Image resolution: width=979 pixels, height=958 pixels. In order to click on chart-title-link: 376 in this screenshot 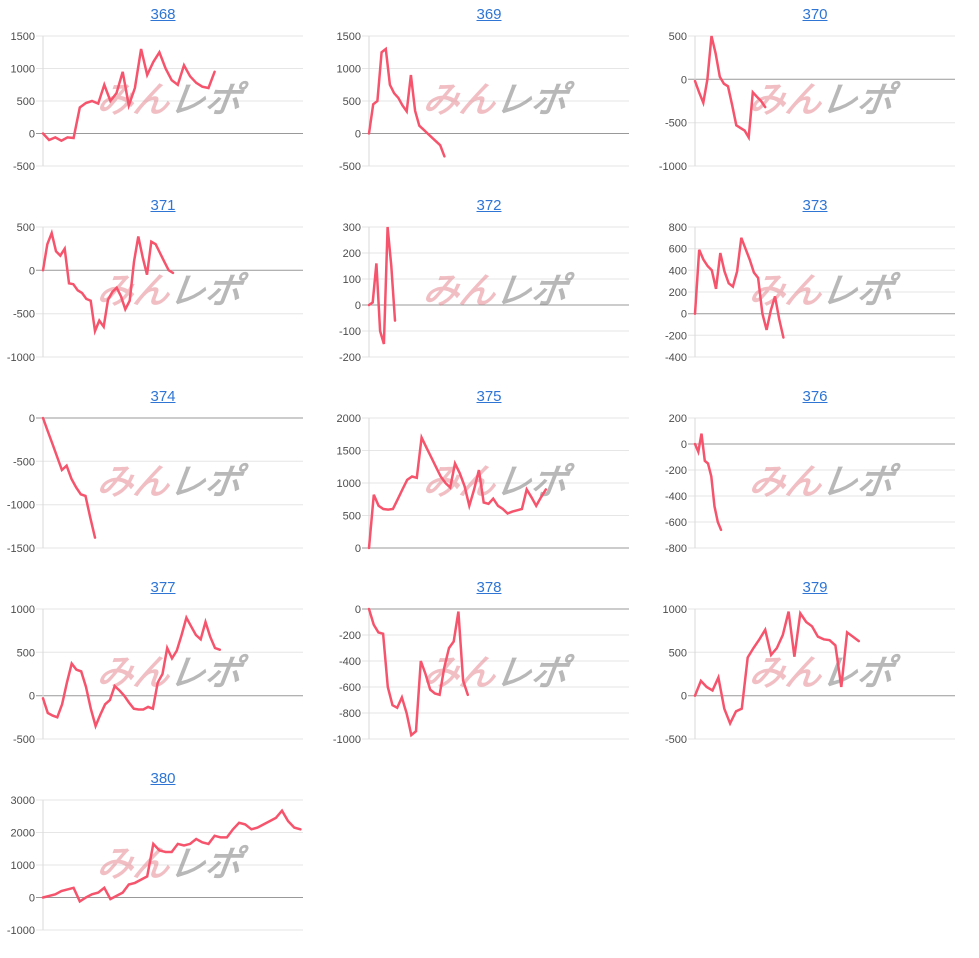, I will do `click(815, 396)`.